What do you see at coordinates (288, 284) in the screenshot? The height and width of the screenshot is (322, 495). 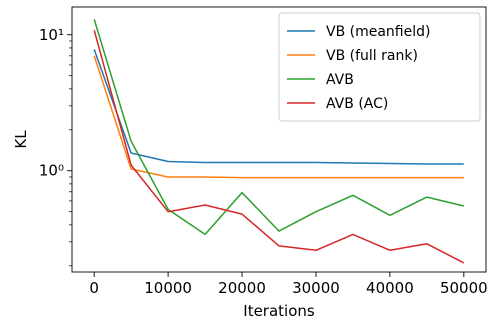 I see `x-axis: 0 10000 20000 30000 40000 50000` at bounding box center [288, 284].